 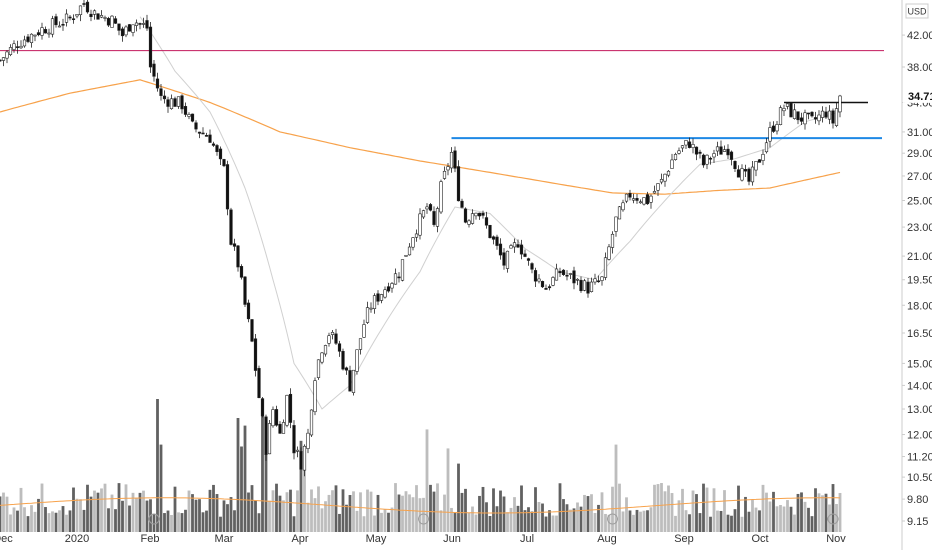 What do you see at coordinates (919, 364) in the screenshot?
I see `price-tick-label: 15.00` at bounding box center [919, 364].